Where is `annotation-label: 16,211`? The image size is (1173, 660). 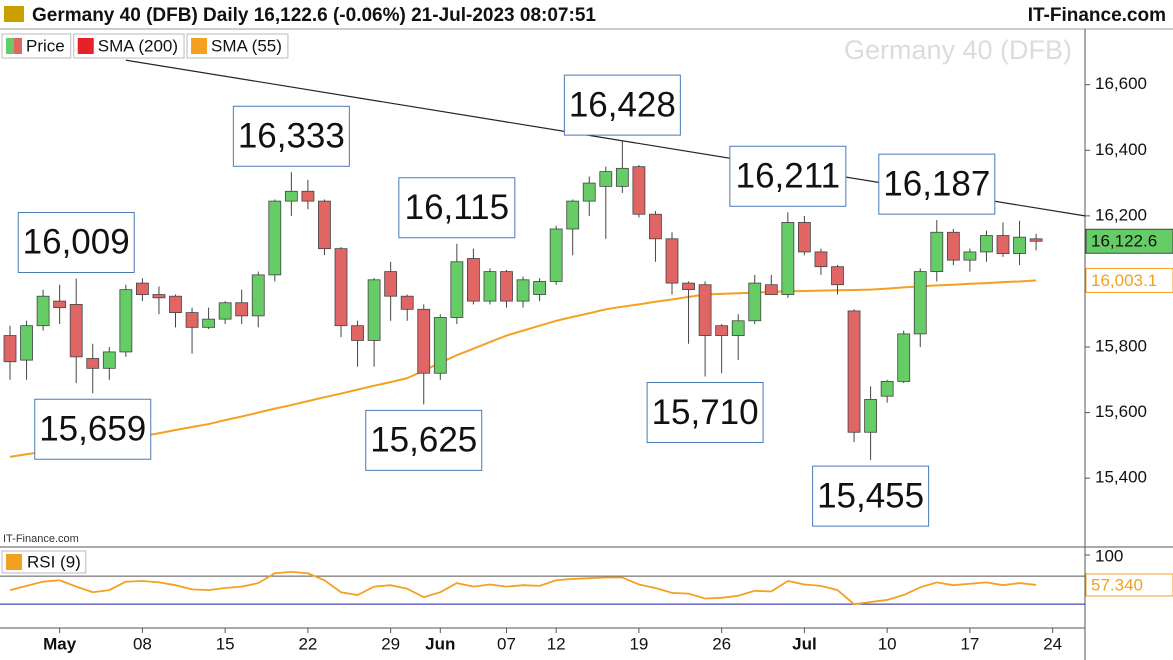 annotation-label: 16,211 is located at coordinates (788, 176).